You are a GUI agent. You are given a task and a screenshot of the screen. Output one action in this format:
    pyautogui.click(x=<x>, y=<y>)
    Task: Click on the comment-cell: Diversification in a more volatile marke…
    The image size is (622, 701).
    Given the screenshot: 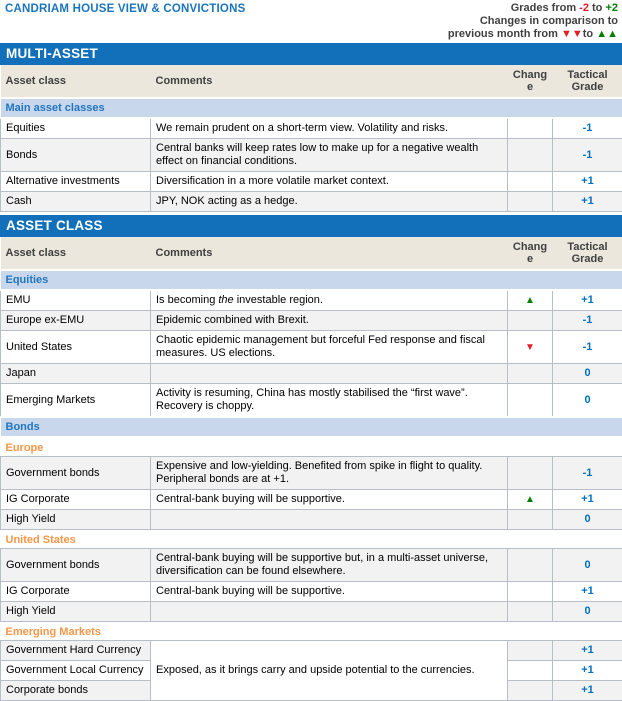 What is the action you would take?
    pyautogui.click(x=329, y=182)
    